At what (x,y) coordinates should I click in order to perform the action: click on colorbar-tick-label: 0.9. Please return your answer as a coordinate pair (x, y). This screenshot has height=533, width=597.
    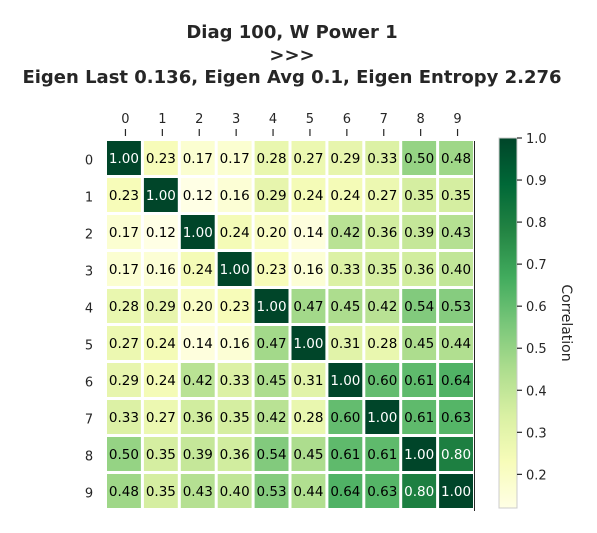
    Looking at the image, I should click on (536, 181).